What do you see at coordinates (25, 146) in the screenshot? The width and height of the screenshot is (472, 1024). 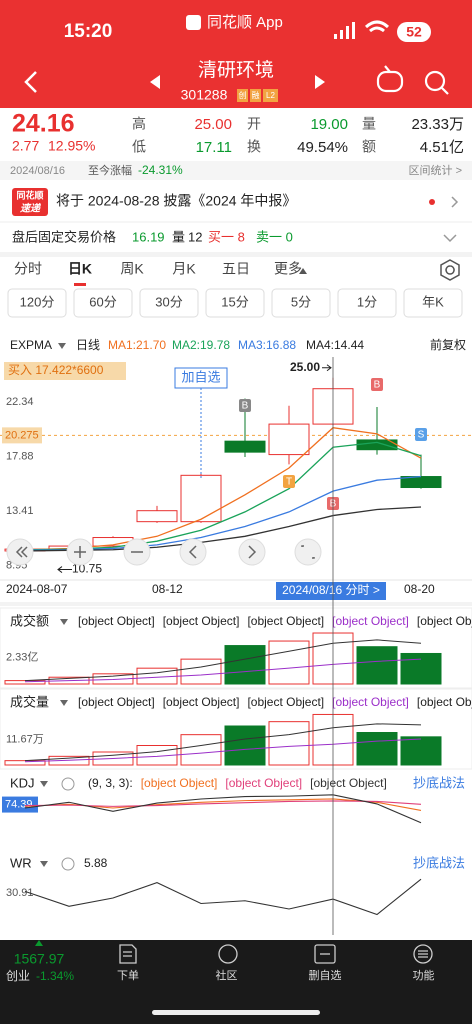 I see `change: 2.77` at bounding box center [25, 146].